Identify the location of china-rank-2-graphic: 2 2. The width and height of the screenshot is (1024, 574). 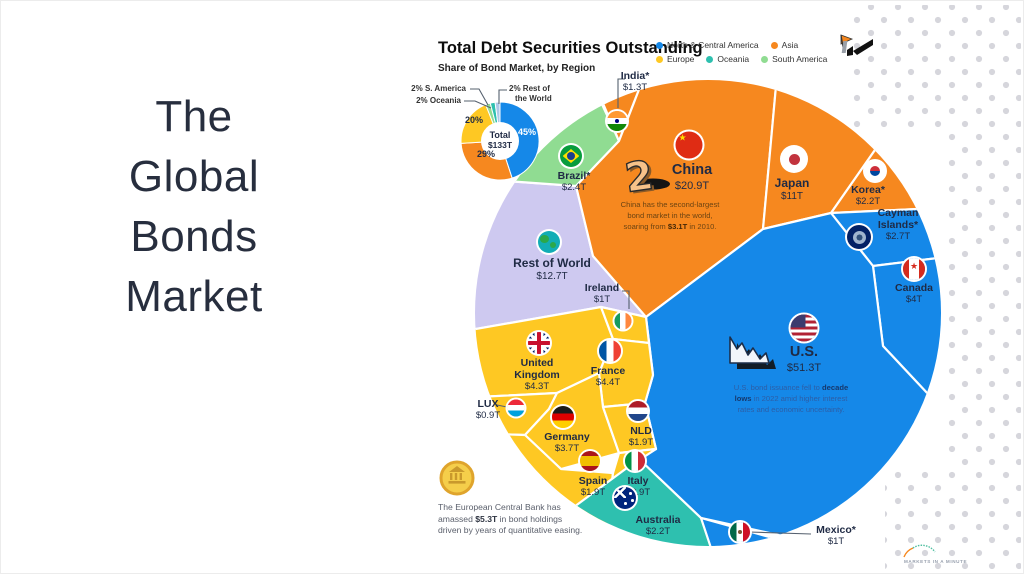
(646, 178).